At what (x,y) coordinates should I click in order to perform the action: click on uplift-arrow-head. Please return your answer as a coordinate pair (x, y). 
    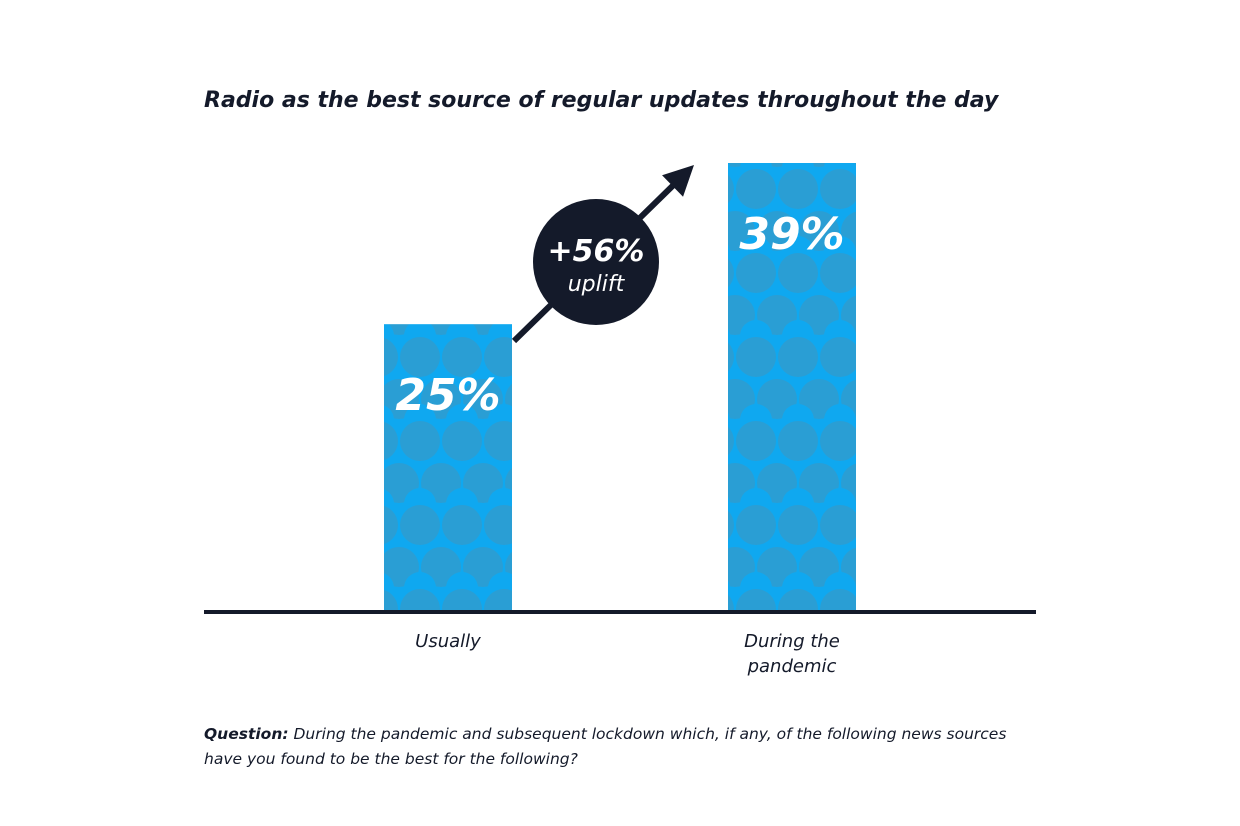
    Looking at the image, I should click on (678, 181).